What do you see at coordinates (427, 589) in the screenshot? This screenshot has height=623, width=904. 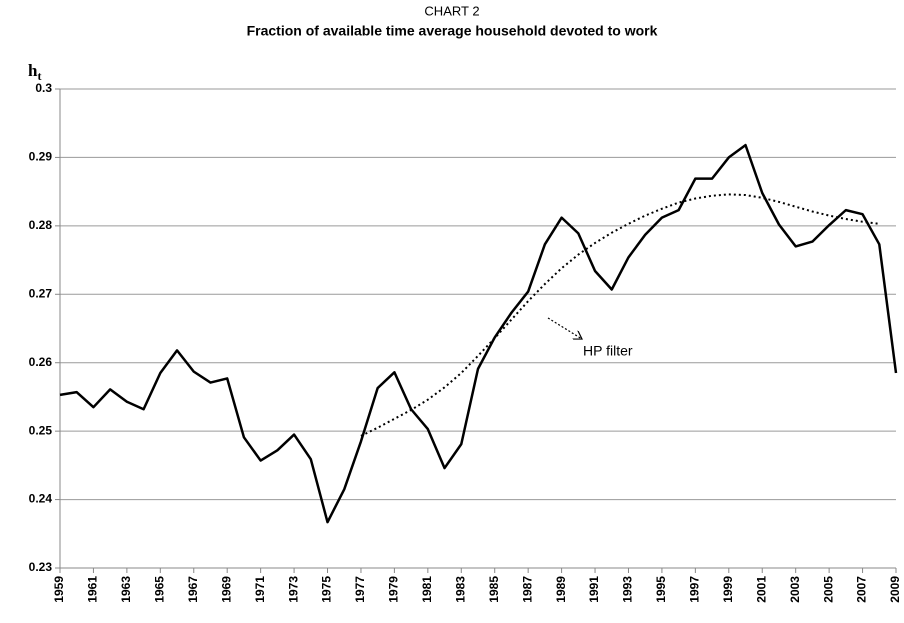 I see `x-tick-label: 1981` at bounding box center [427, 589].